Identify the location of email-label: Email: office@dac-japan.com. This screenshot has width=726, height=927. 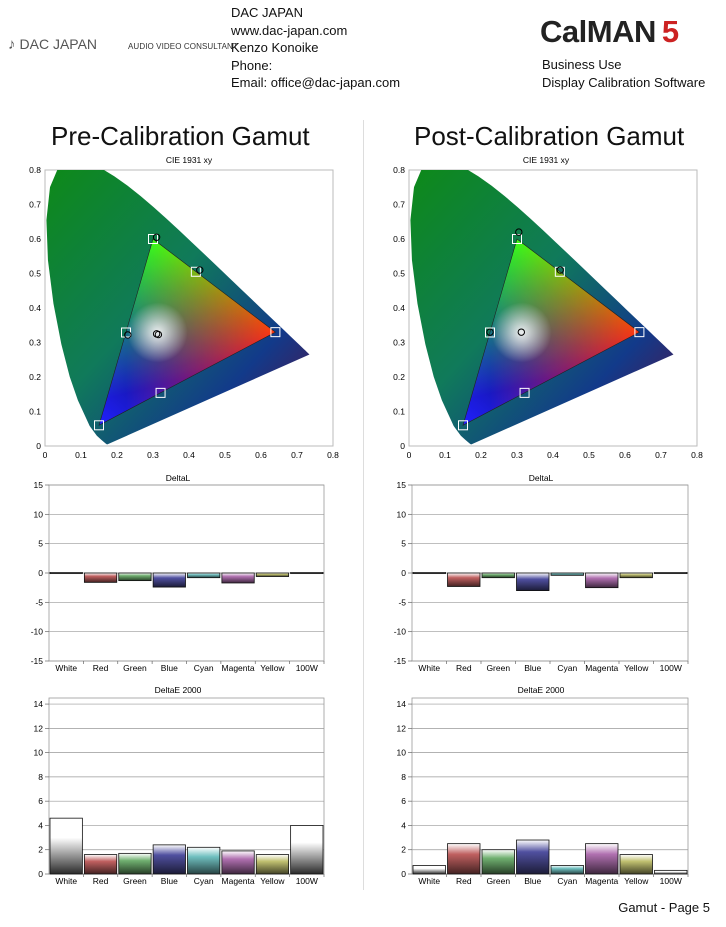
(316, 82).